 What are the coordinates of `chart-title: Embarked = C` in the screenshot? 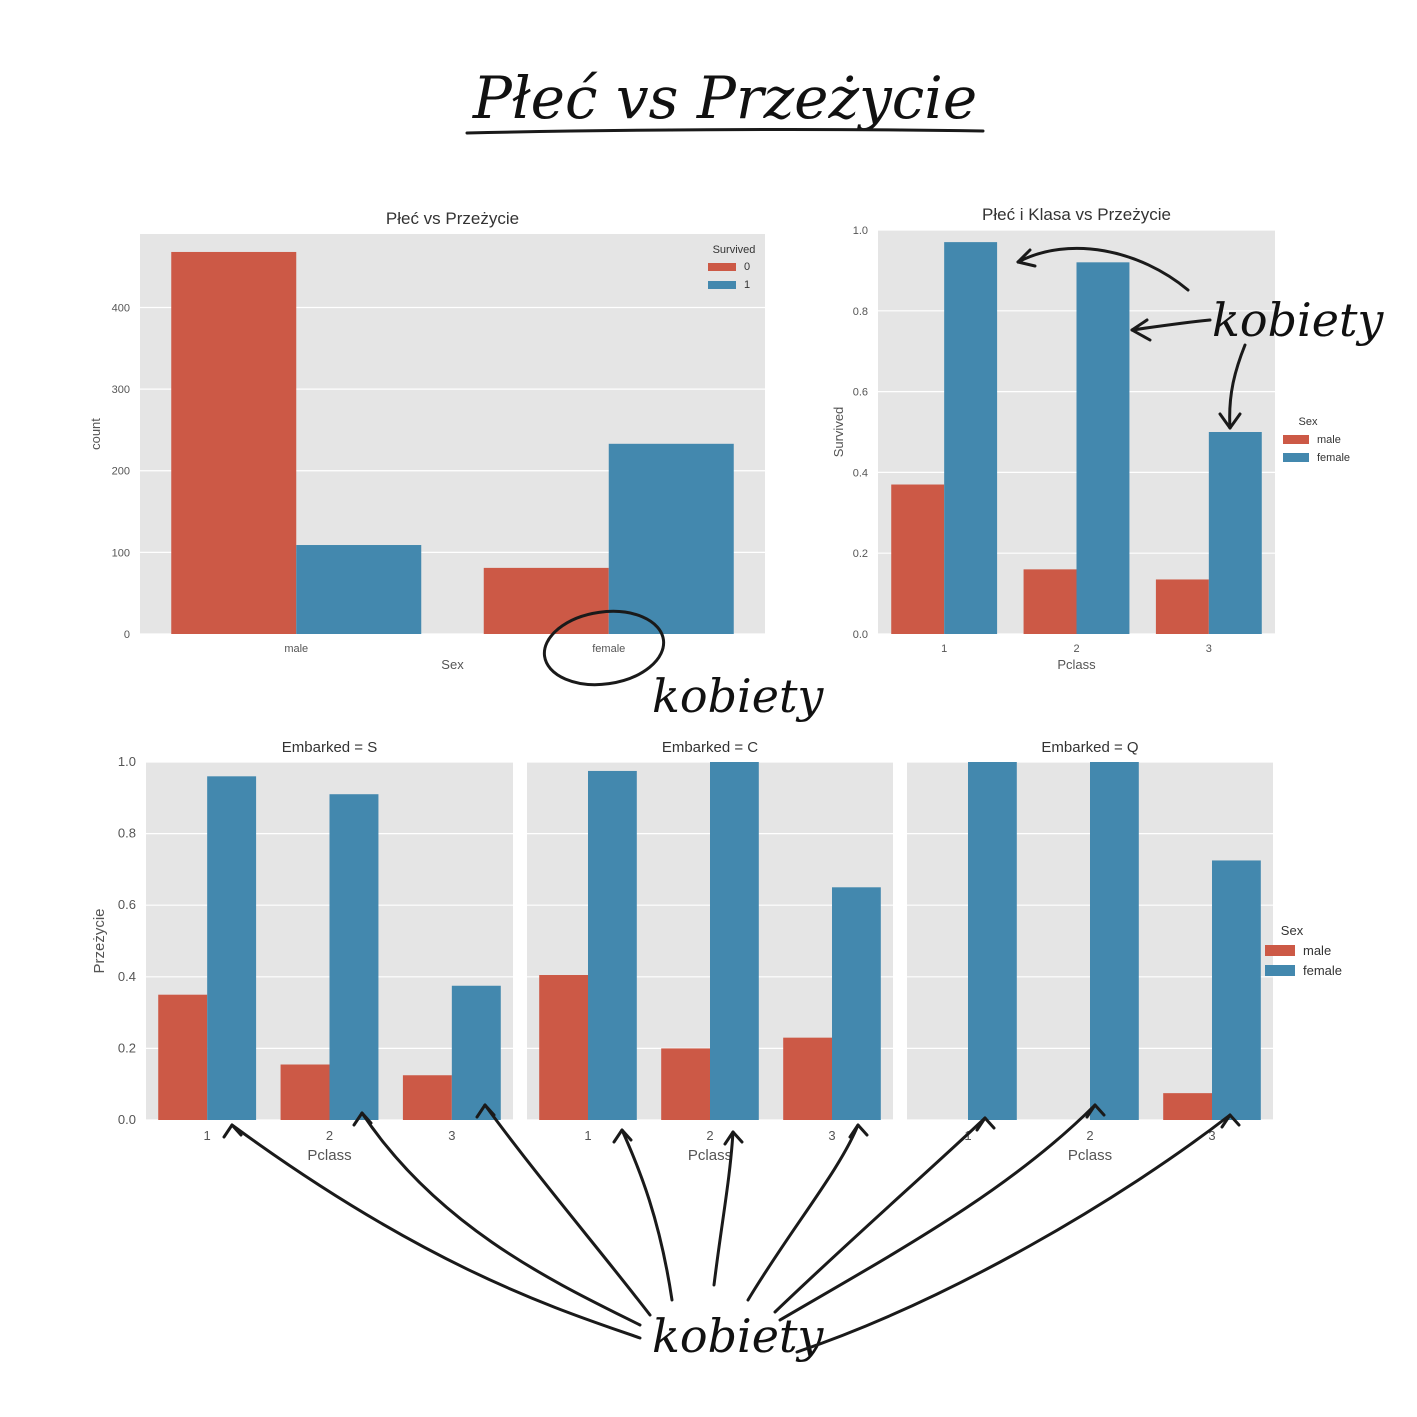 It's located at (710, 747).